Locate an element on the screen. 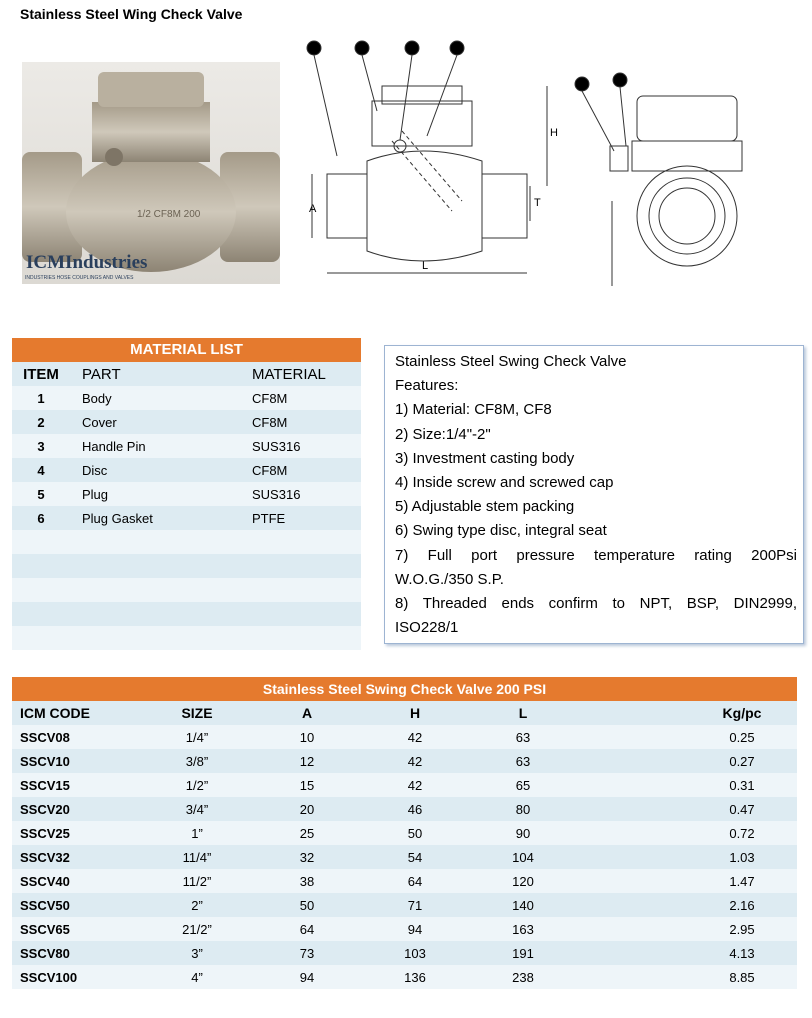  material-list-title: MATERIAL LIST is located at coordinates (186, 350).